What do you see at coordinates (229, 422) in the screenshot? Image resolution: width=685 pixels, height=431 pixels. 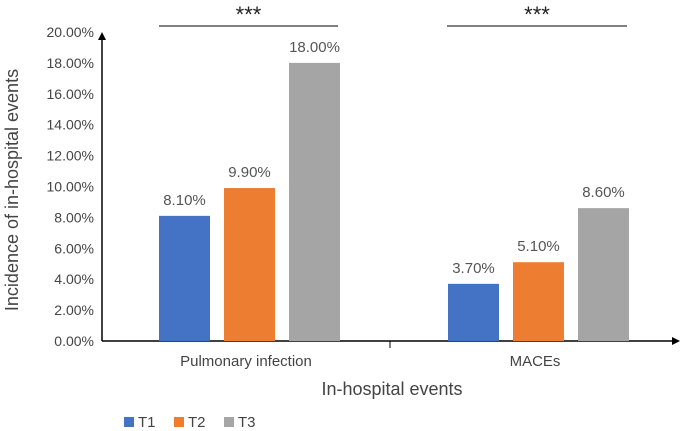 I see `legend-swatch-t3` at bounding box center [229, 422].